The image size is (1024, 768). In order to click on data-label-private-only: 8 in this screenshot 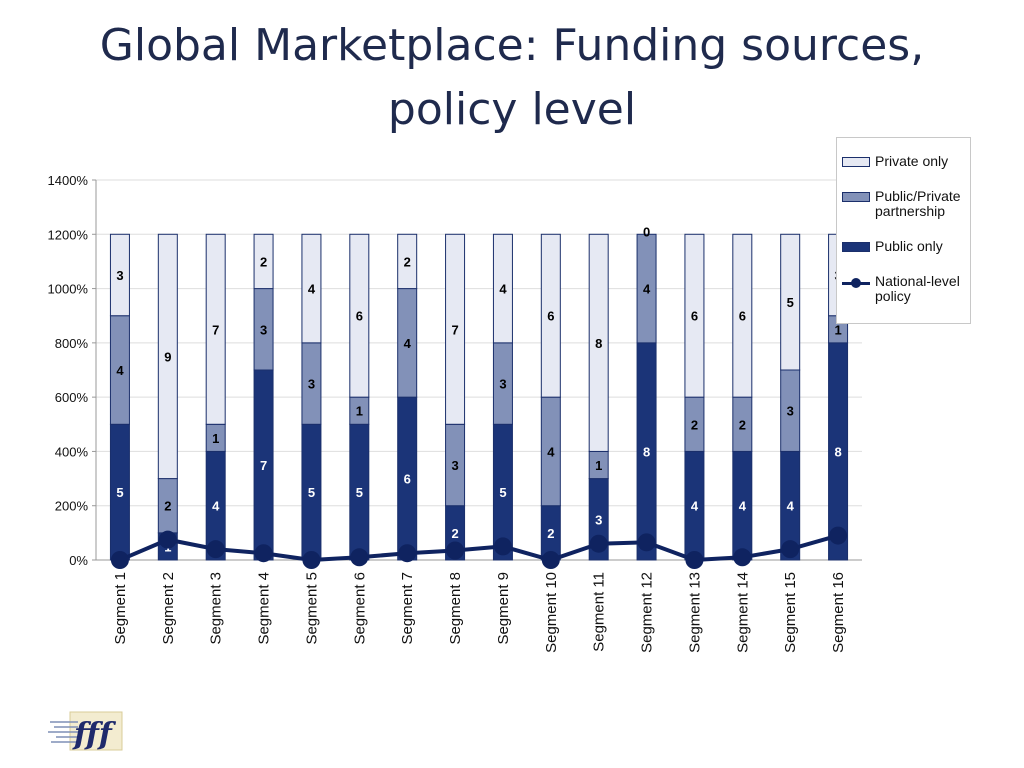, I will do `click(598, 343)`.